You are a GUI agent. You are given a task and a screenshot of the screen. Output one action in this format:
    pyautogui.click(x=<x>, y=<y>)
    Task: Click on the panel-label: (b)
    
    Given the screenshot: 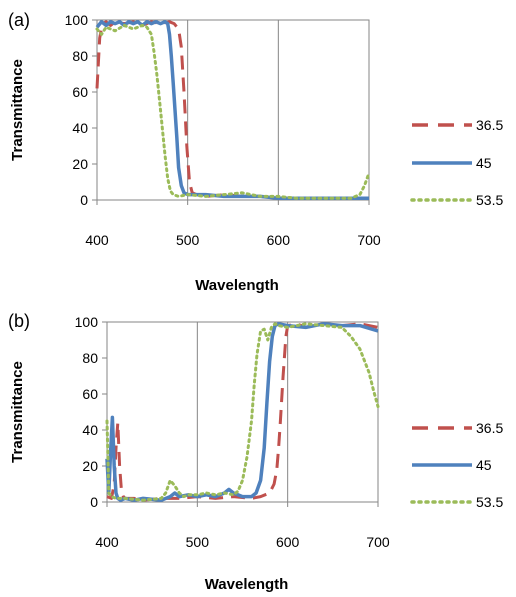 What is the action you would take?
    pyautogui.click(x=19, y=321)
    